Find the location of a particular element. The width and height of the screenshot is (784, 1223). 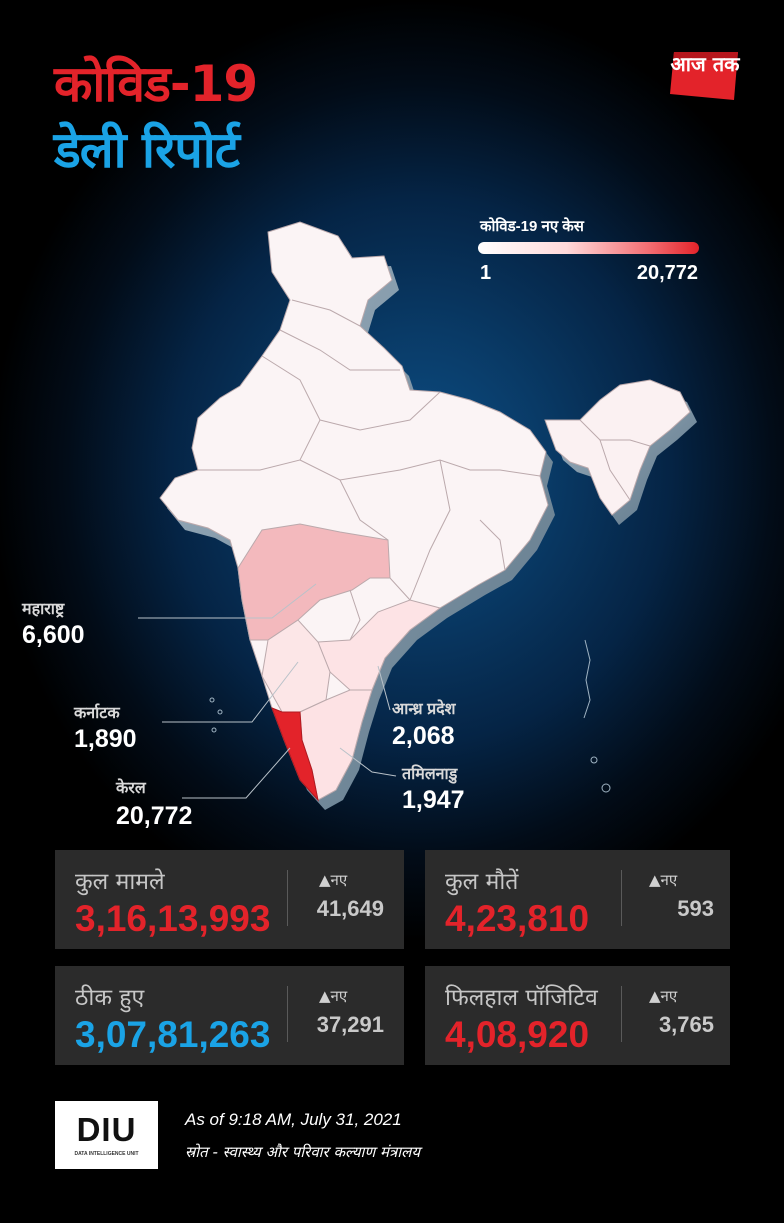

map-kerala is located at coordinates (295, 754).